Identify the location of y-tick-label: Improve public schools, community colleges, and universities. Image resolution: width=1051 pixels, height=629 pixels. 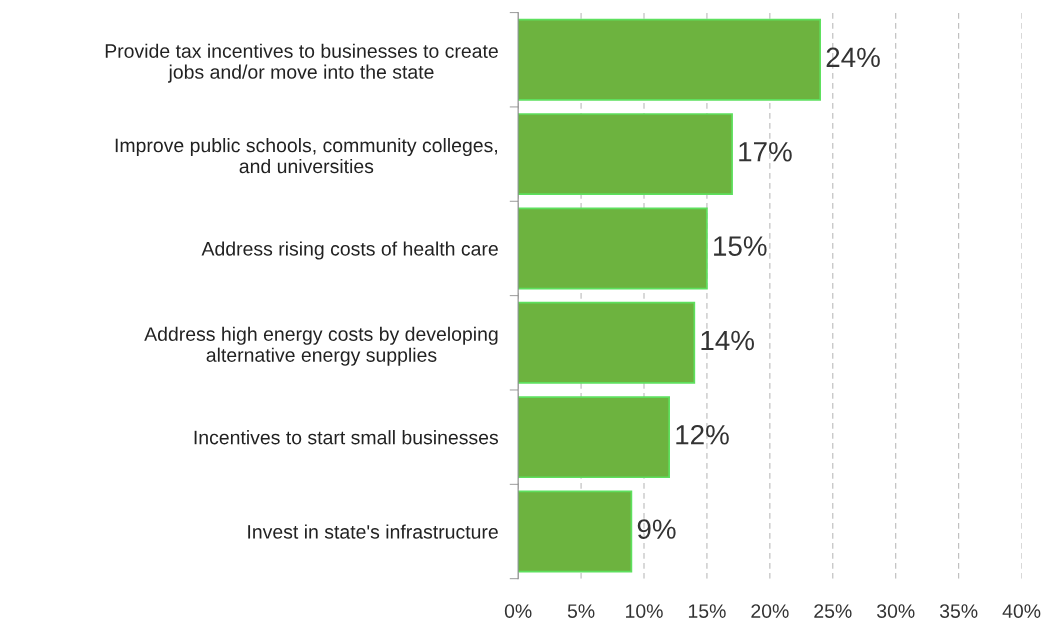
(306, 156).